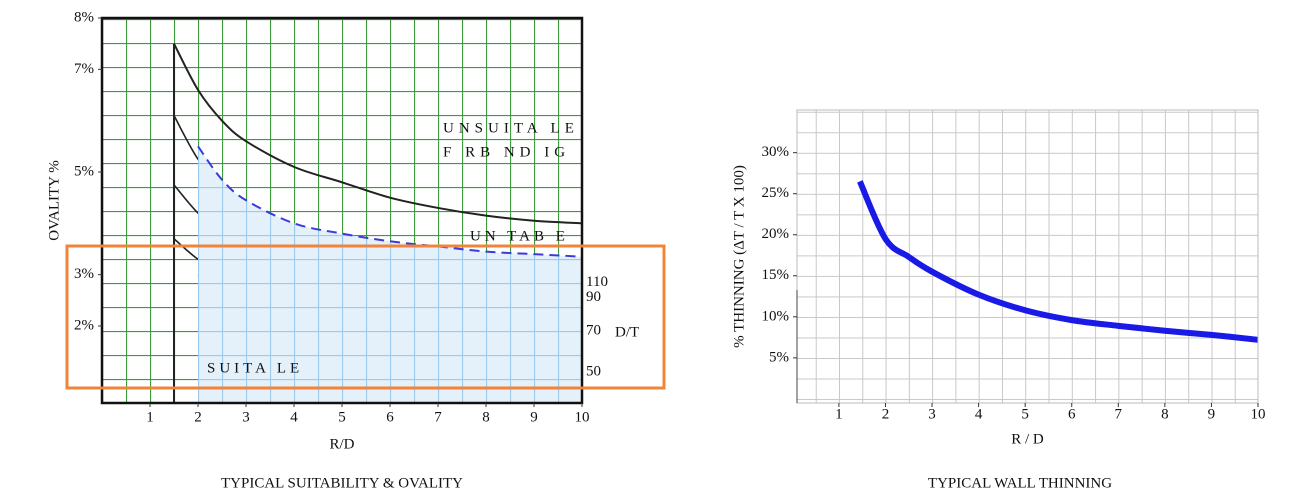 The image size is (1301, 503). What do you see at coordinates (776, 193) in the screenshot?
I see `y-tick-label: 25%` at bounding box center [776, 193].